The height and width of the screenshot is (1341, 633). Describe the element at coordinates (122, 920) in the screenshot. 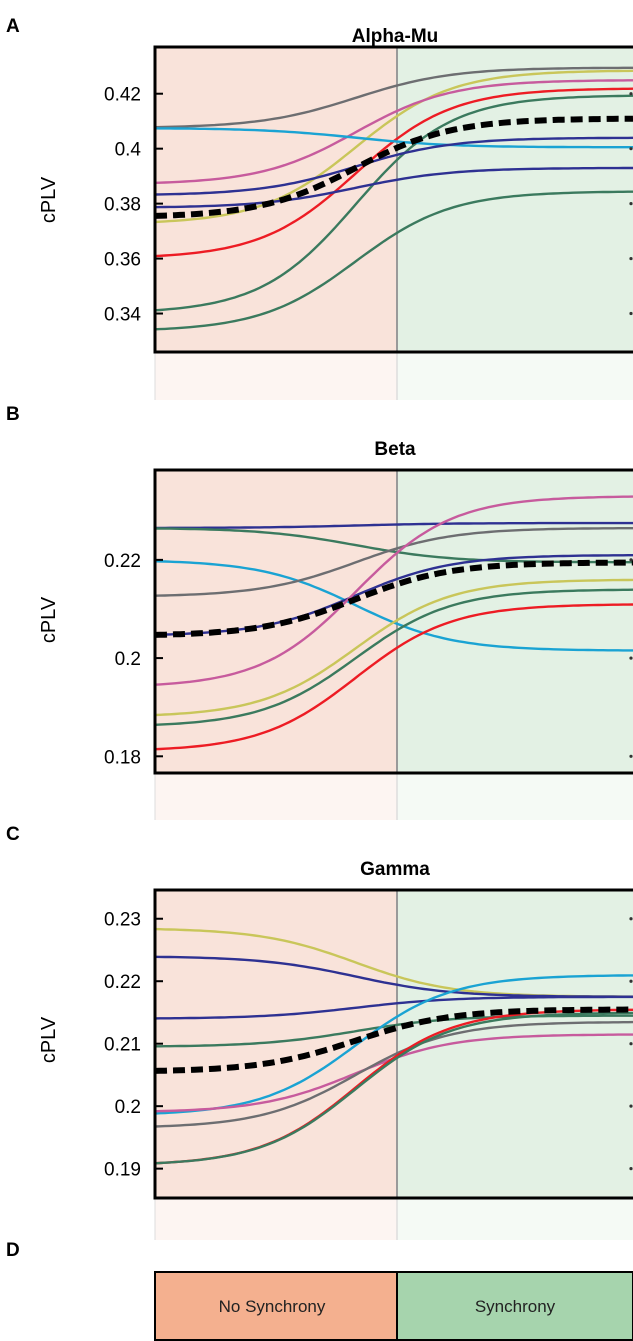

I see `y-tick-label: 0.23` at that location.